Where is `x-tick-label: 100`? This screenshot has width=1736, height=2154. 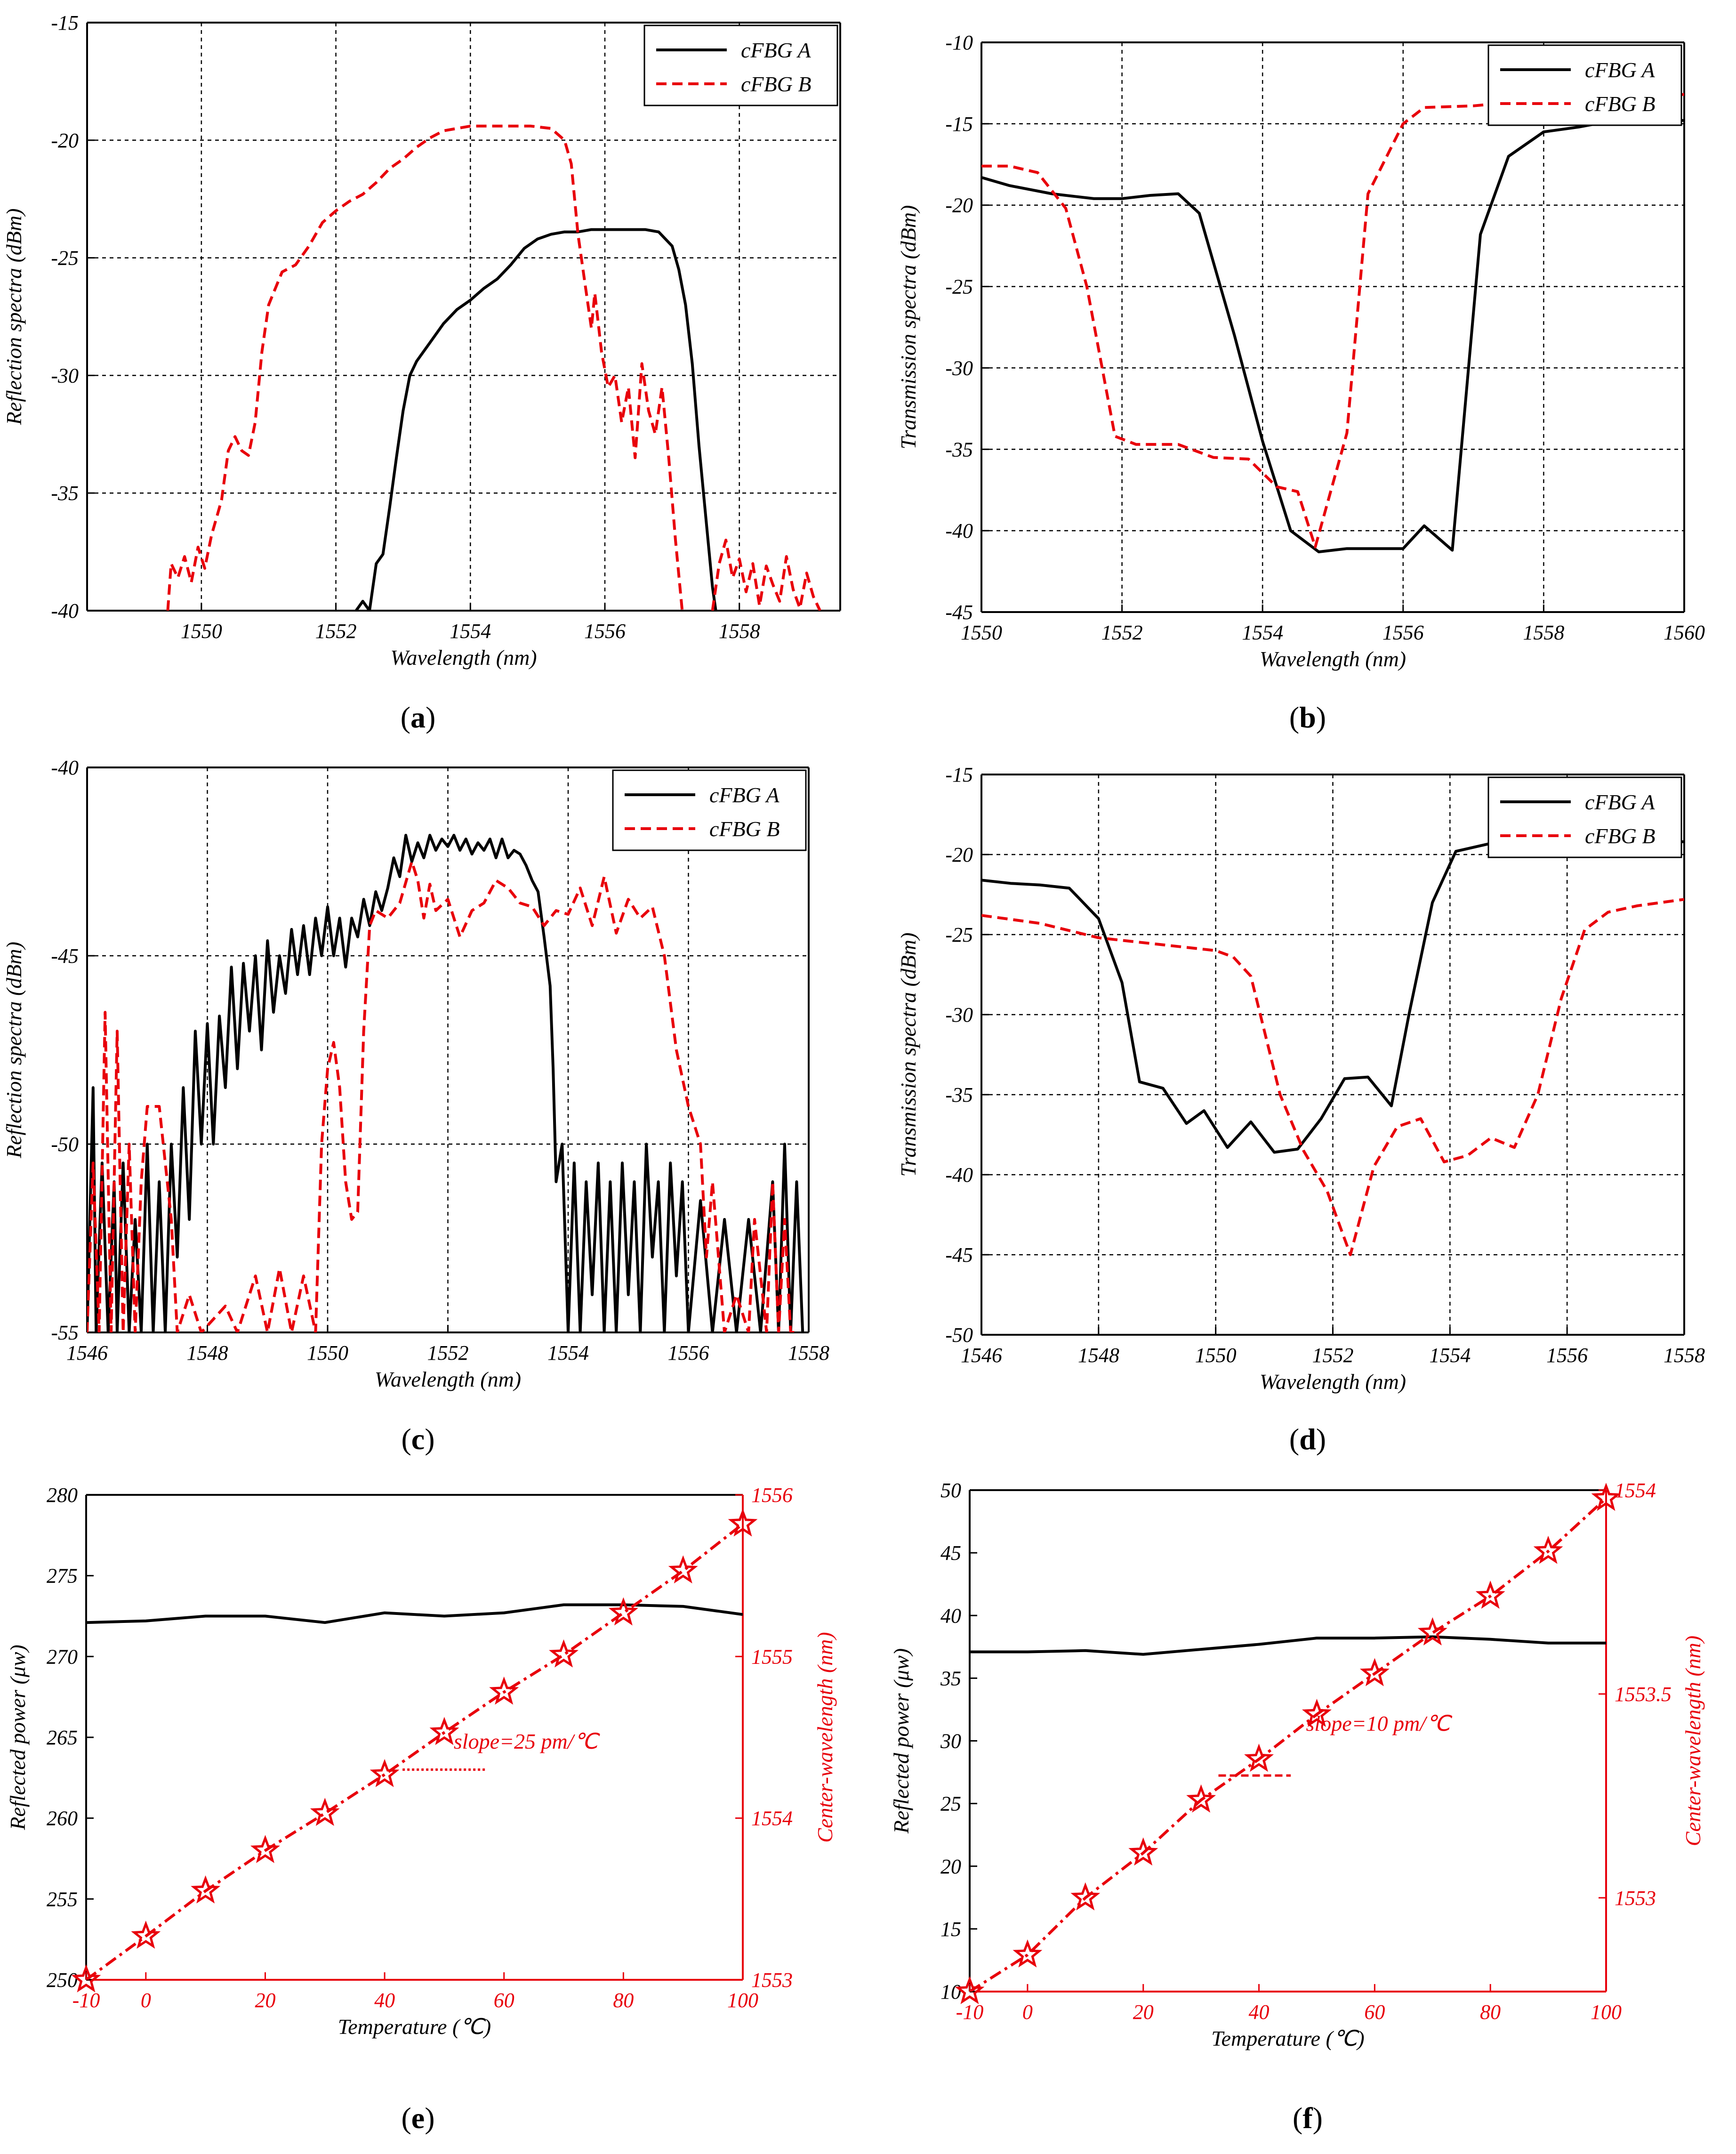 x-tick-label: 100 is located at coordinates (742, 2000).